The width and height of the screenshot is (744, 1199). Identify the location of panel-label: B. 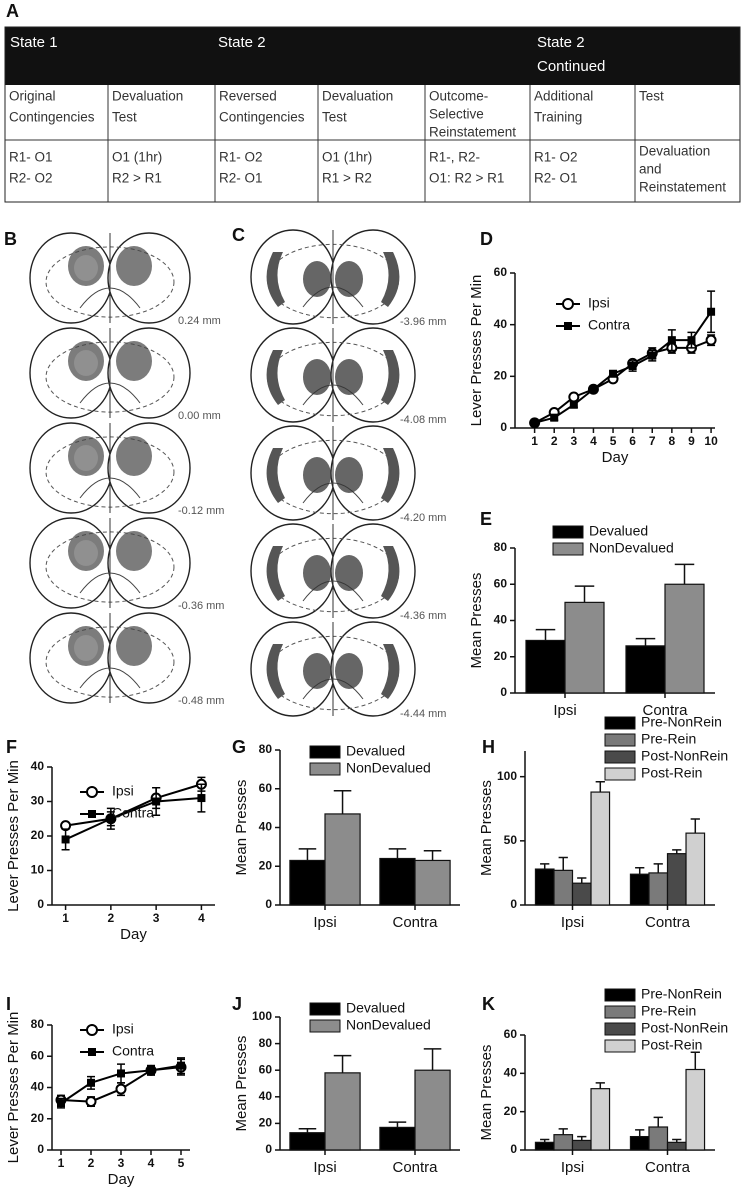
(10, 239).